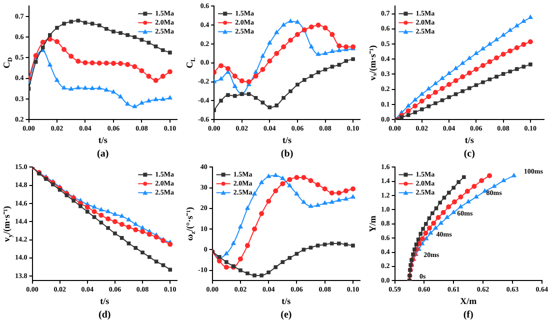 This screenshot has height=322, width=550. What do you see at coordinates (468, 315) in the screenshot?
I see `text: (f)` at bounding box center [468, 315].